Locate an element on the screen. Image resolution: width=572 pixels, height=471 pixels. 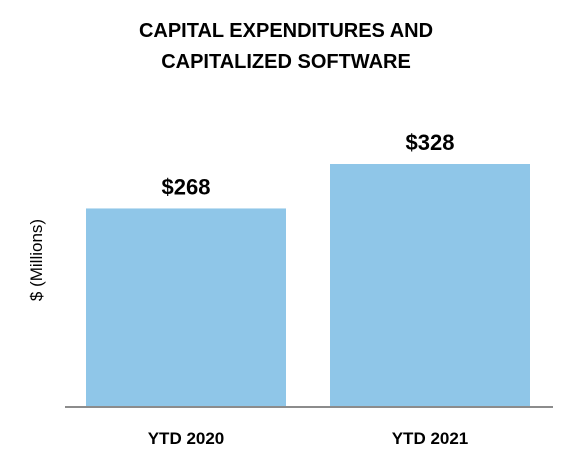
data-labels-layer: $268 $328 is located at coordinates (308, 164).